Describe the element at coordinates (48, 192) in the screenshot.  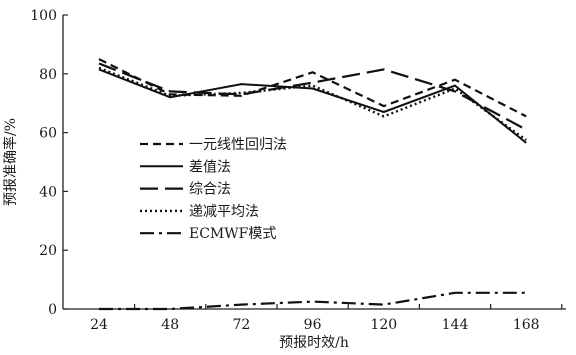
I see `y-tick-label: 40` at that location.